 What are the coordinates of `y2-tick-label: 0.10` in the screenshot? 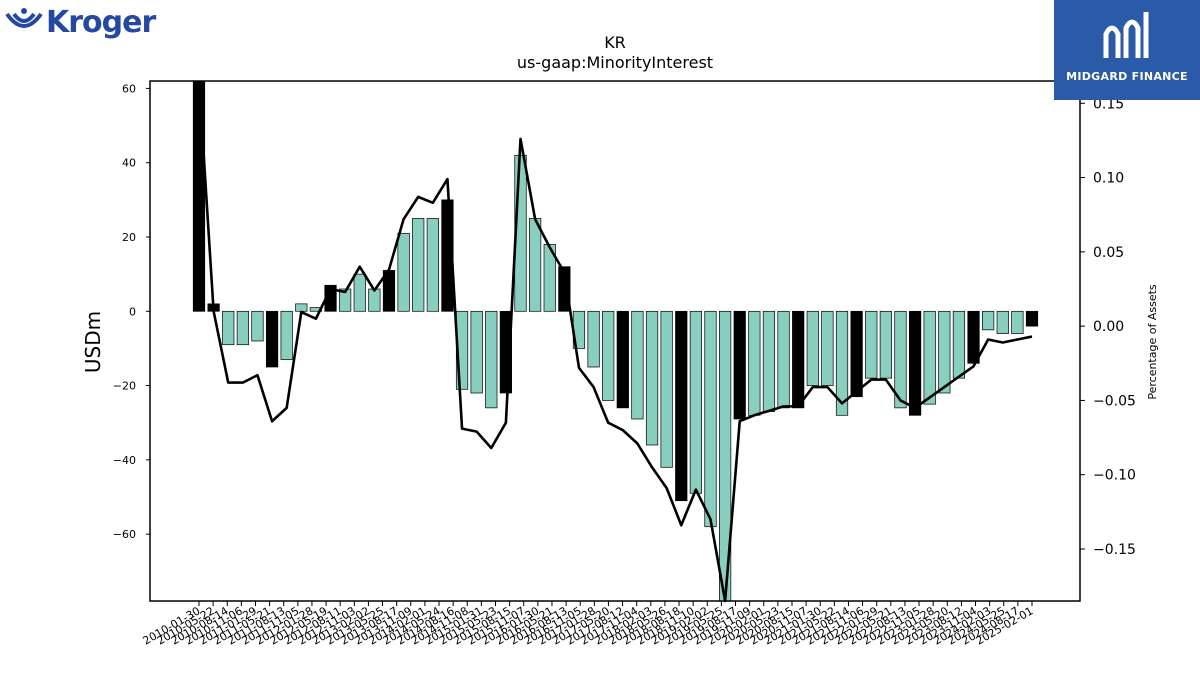 It's located at (1108, 179).